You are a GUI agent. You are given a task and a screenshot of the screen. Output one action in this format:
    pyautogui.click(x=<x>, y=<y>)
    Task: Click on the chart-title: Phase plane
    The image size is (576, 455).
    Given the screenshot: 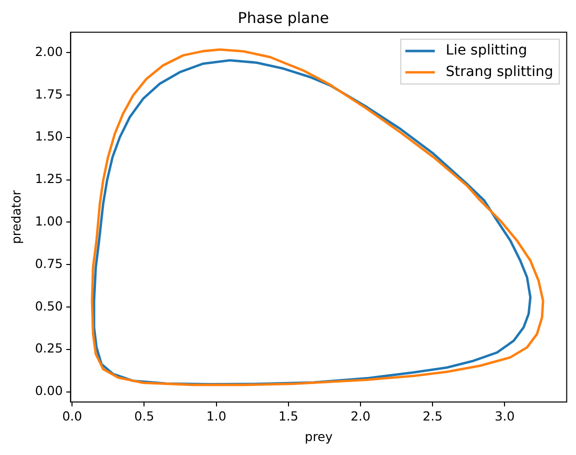 What is the action you would take?
    pyautogui.click(x=283, y=17)
    